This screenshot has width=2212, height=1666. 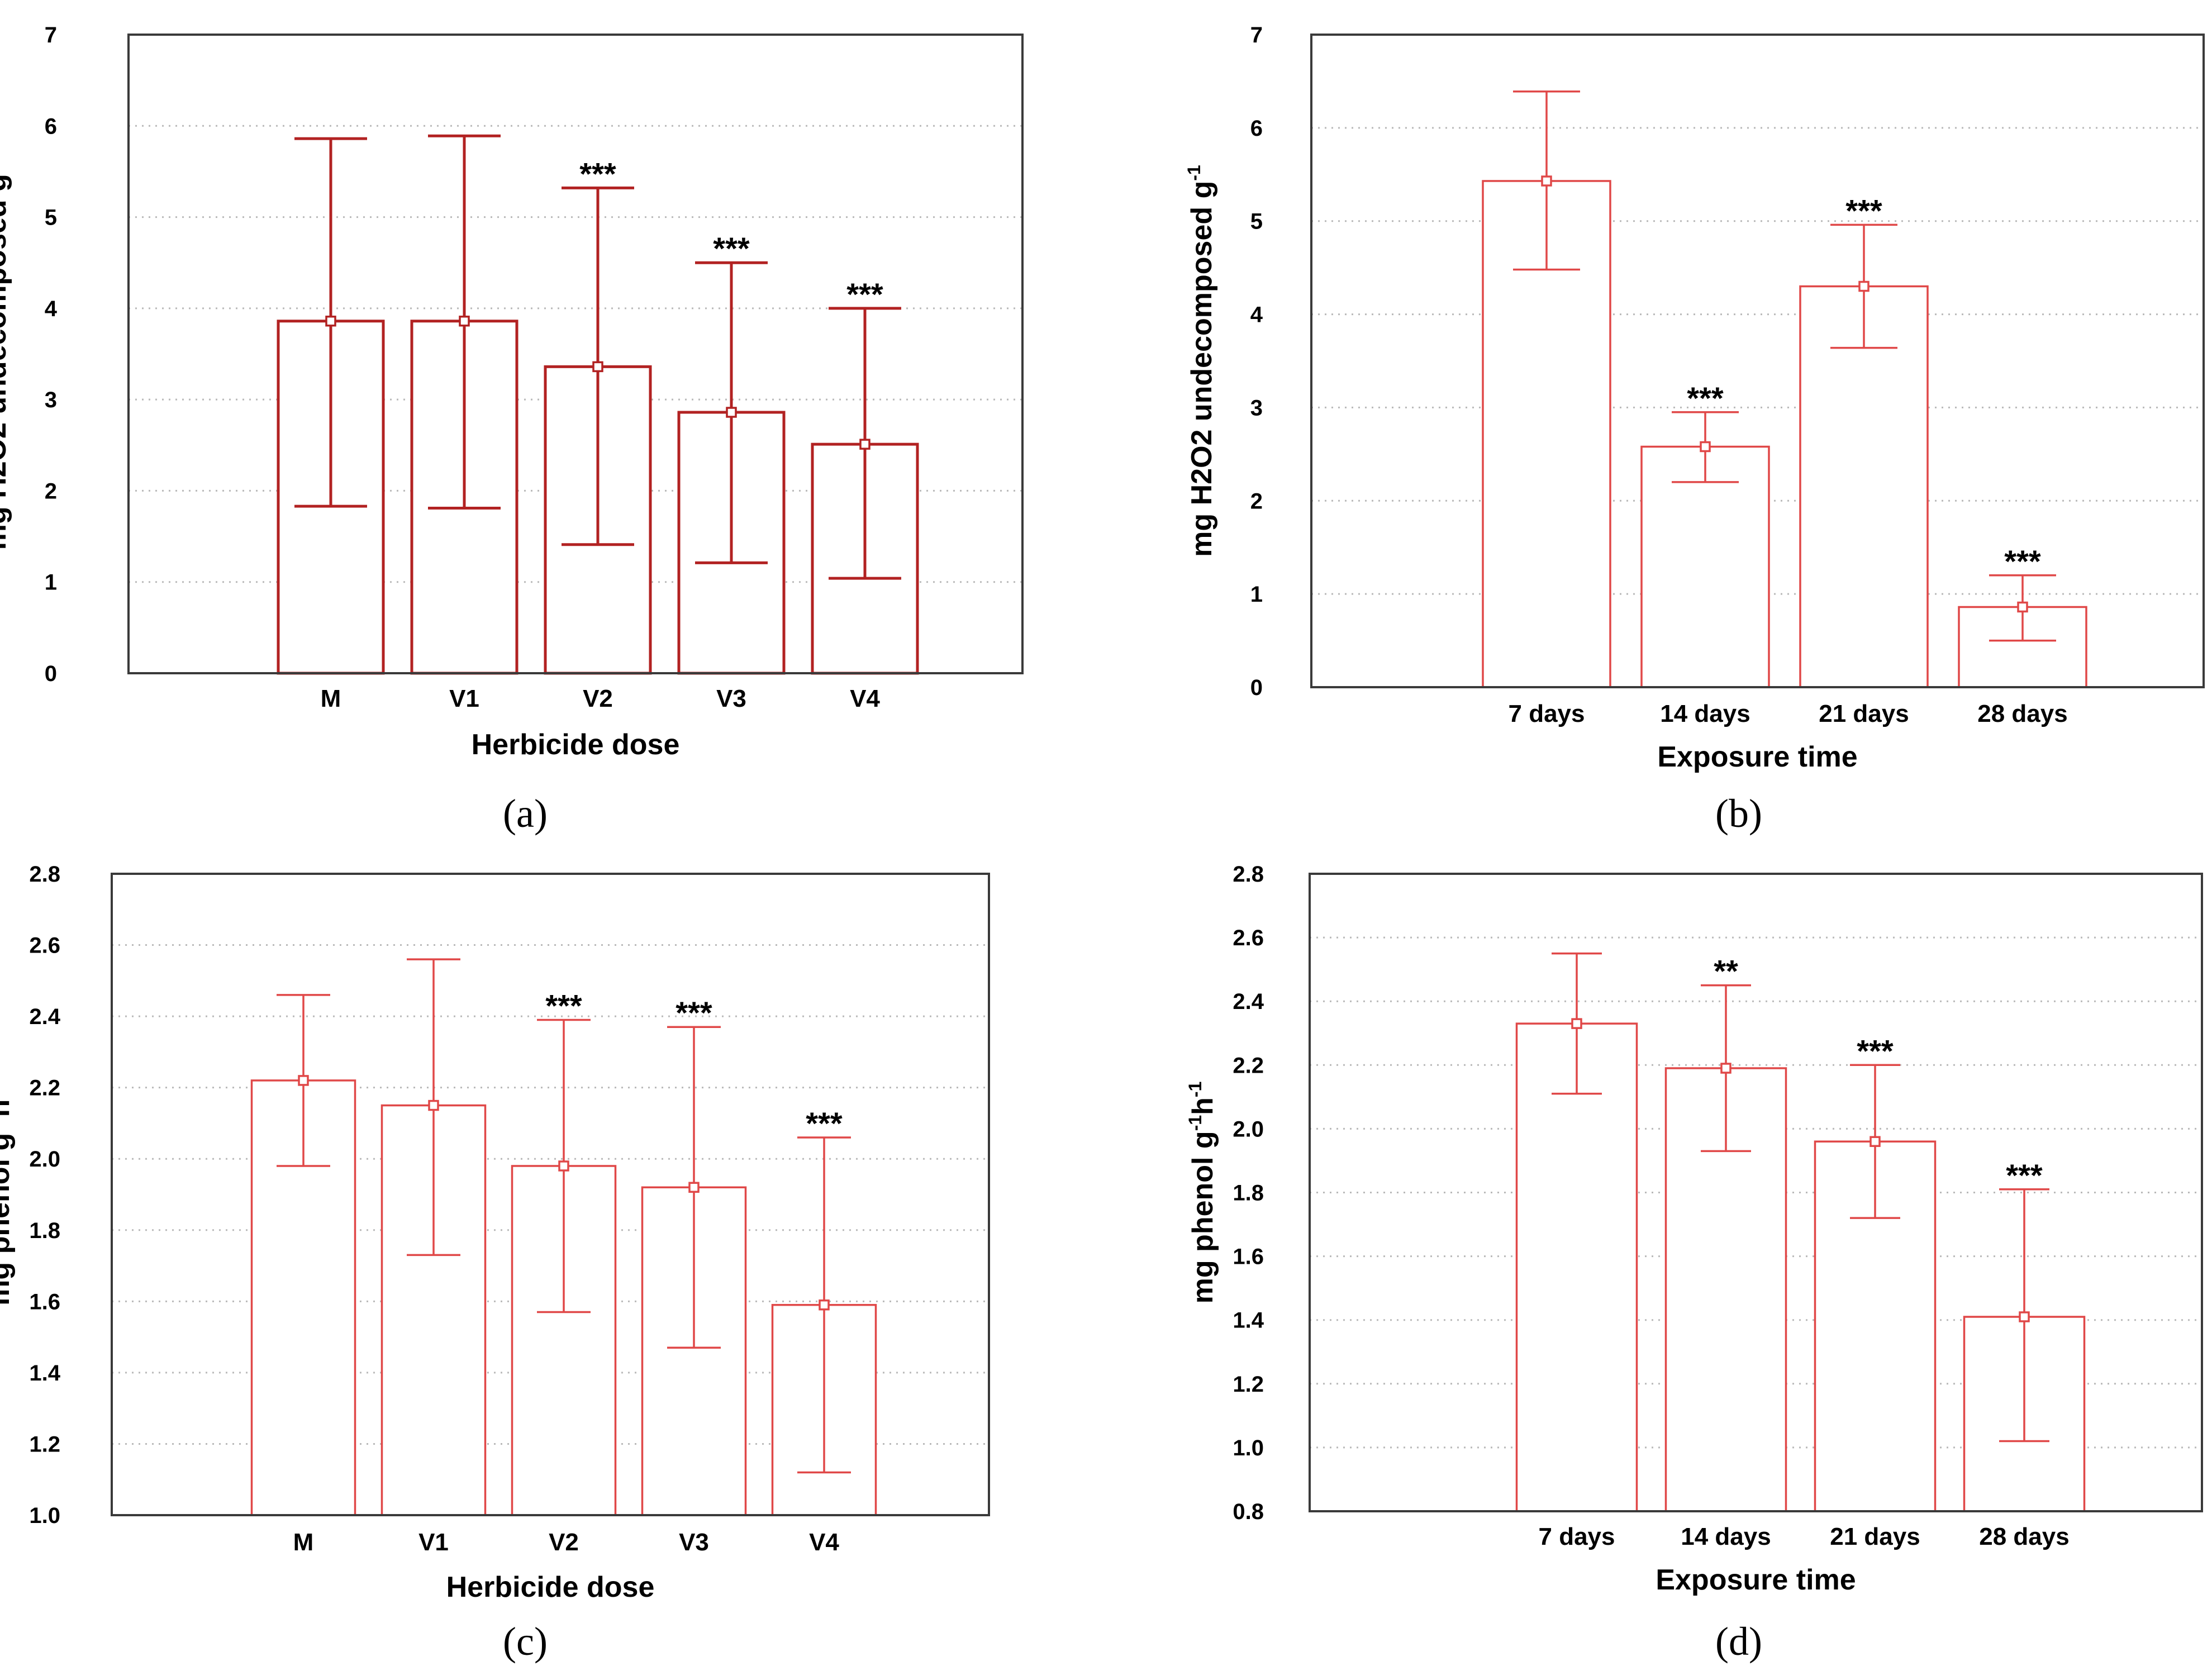 I want to click on panel-label: (d), so click(x=1738, y=1641).